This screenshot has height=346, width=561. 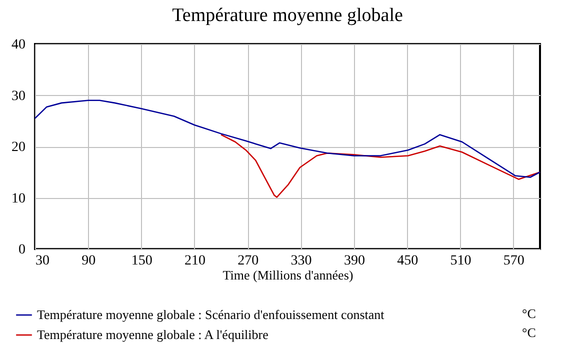 What do you see at coordinates (354, 261) in the screenshot?
I see `x-tick-label: 390` at bounding box center [354, 261].